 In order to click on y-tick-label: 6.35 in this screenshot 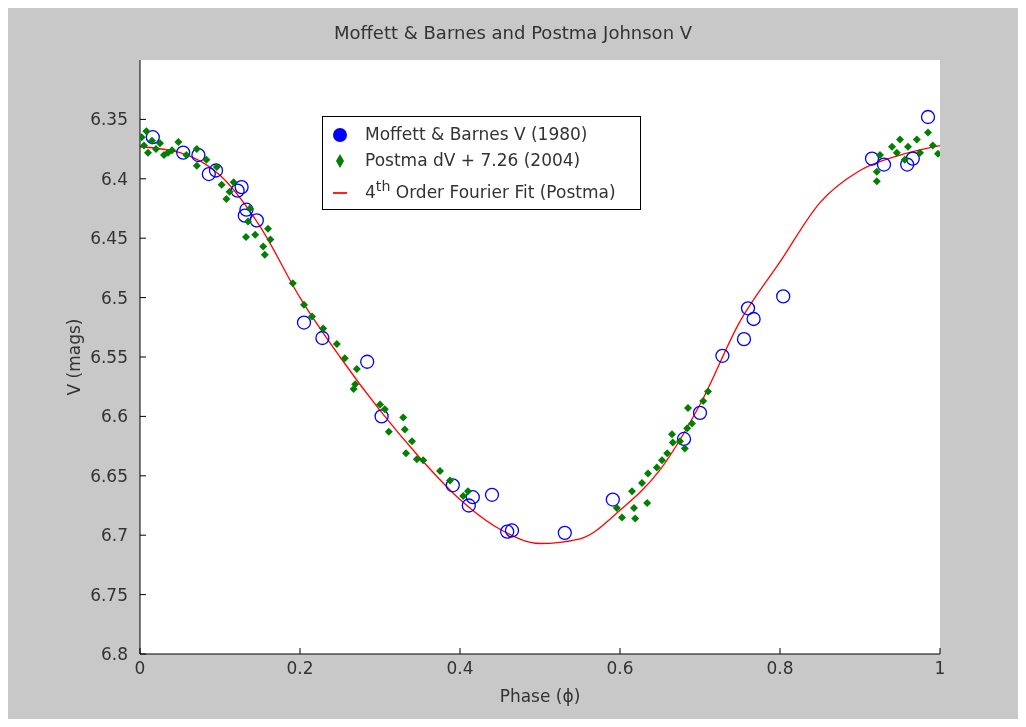, I will do `click(109, 119)`.